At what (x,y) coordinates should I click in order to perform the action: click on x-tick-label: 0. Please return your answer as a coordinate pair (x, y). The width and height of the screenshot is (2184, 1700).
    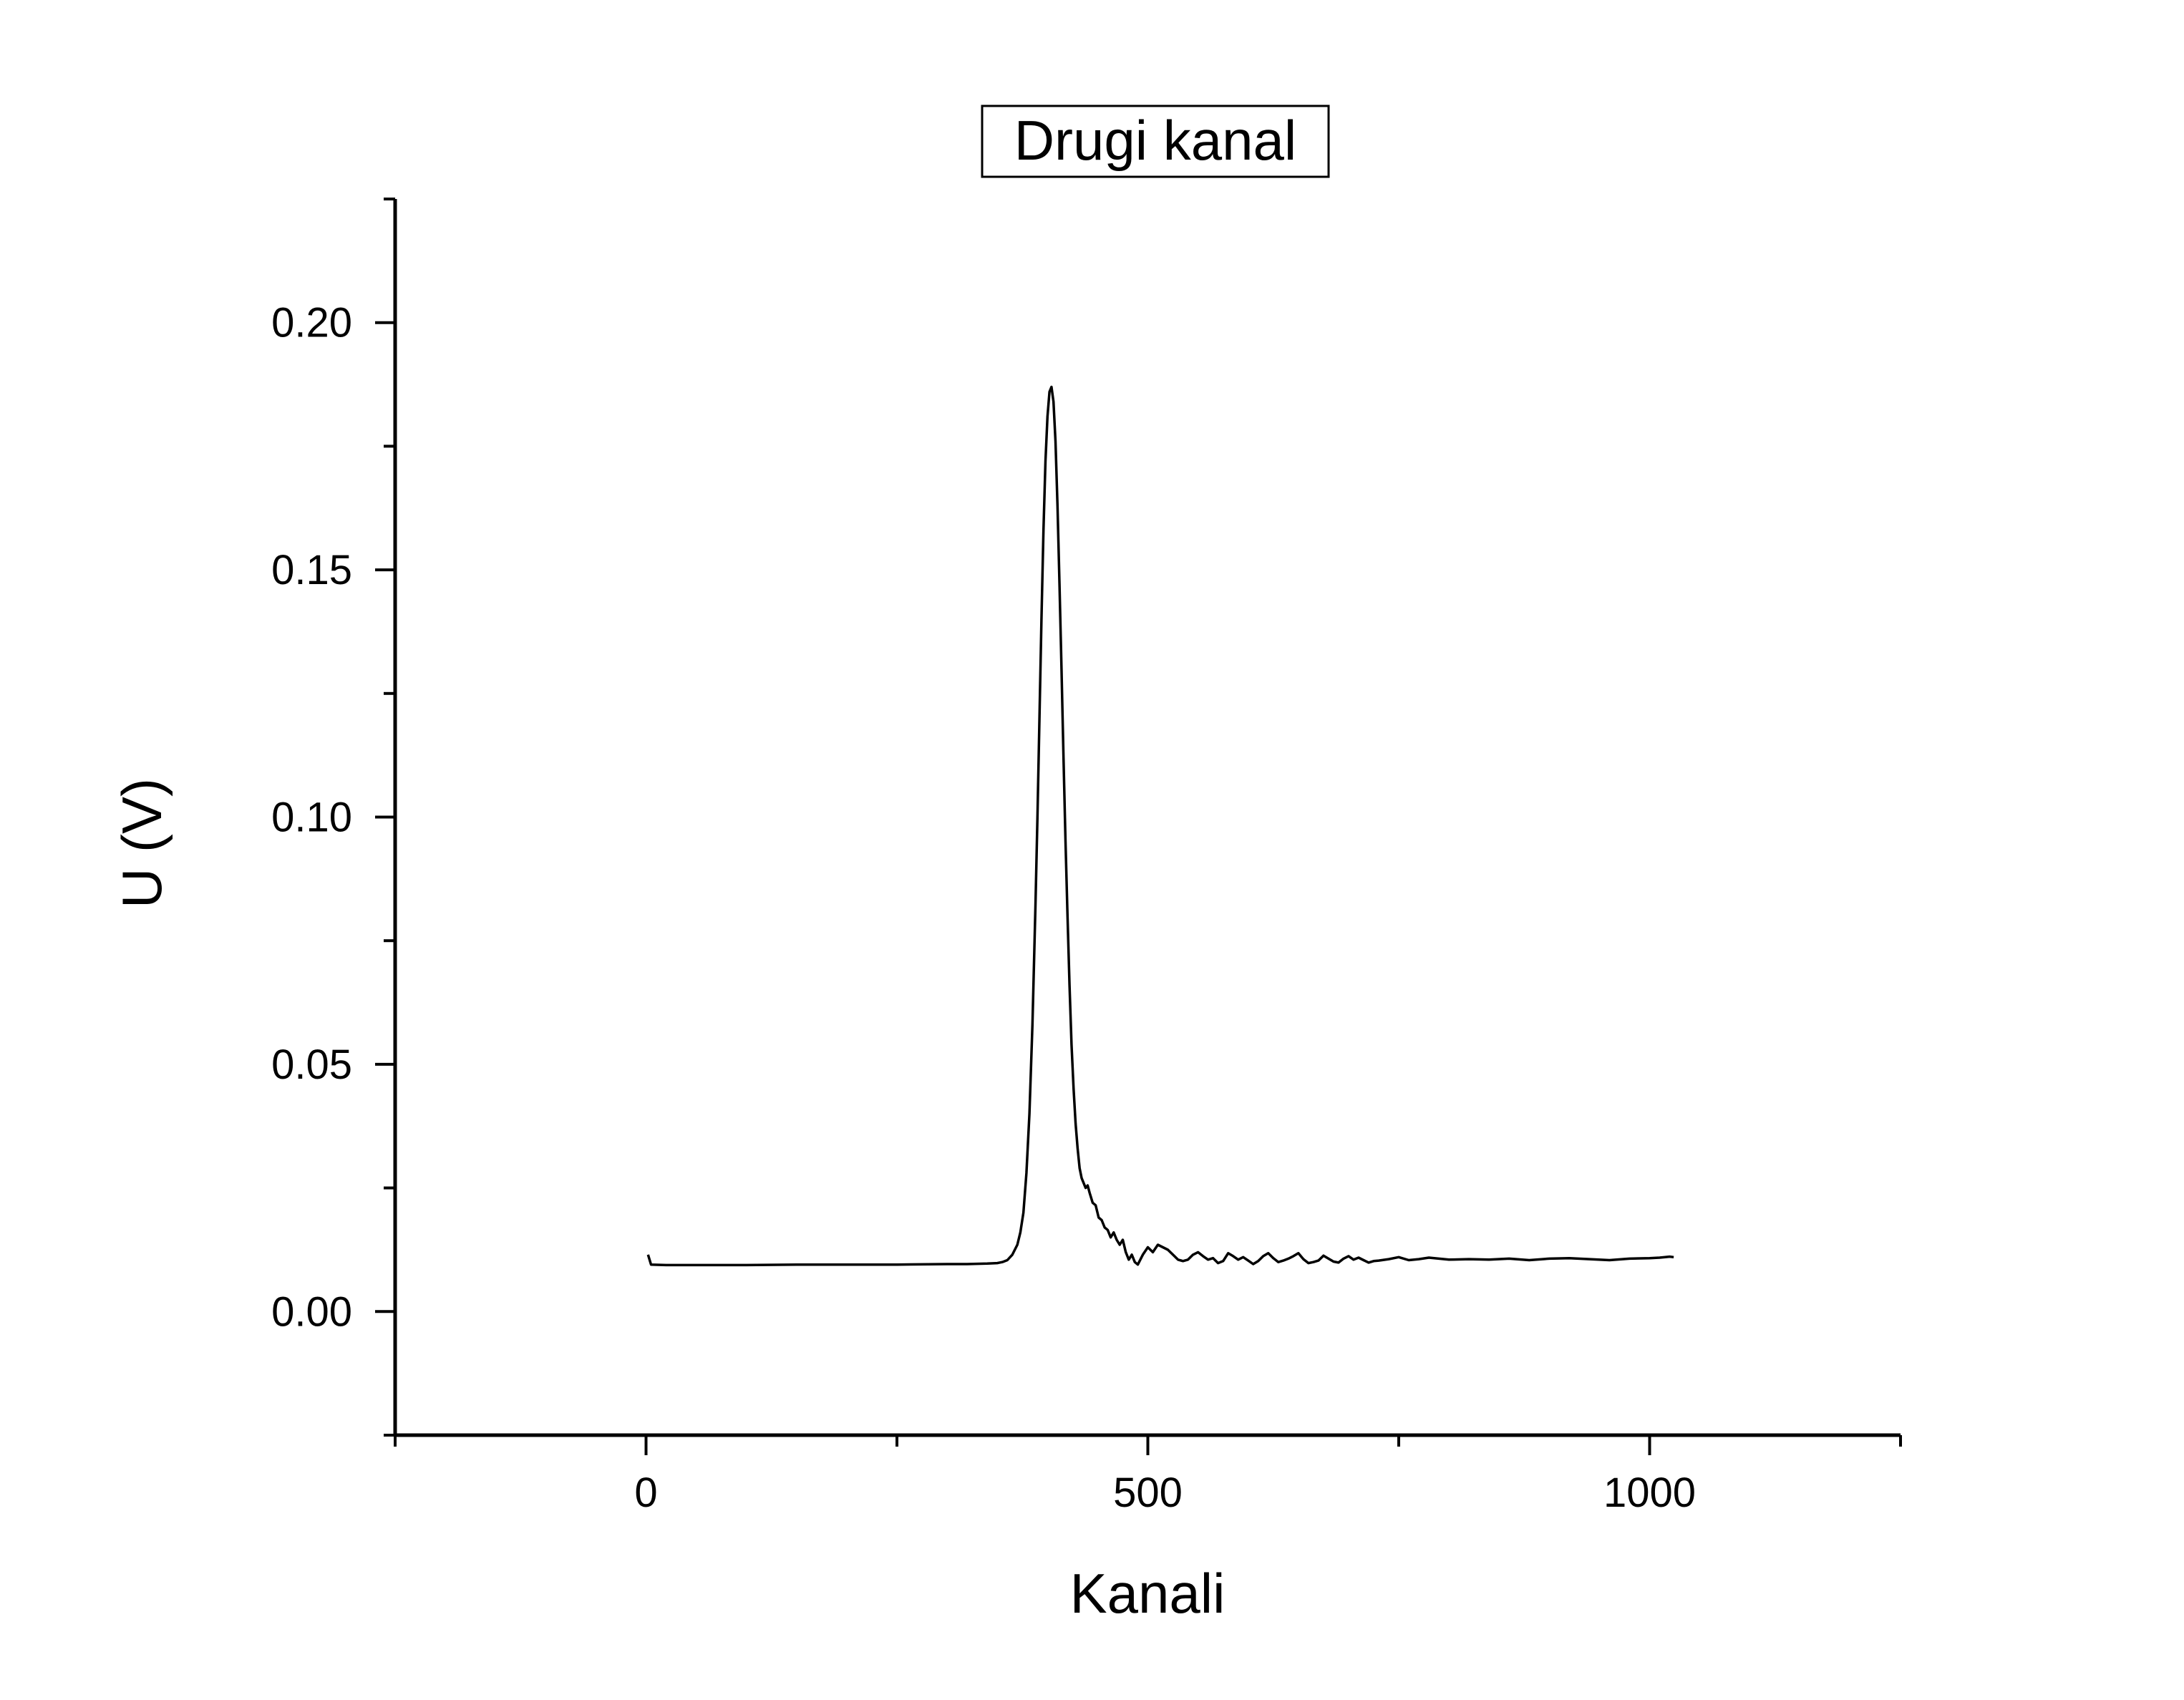
    Looking at the image, I should click on (645, 1493).